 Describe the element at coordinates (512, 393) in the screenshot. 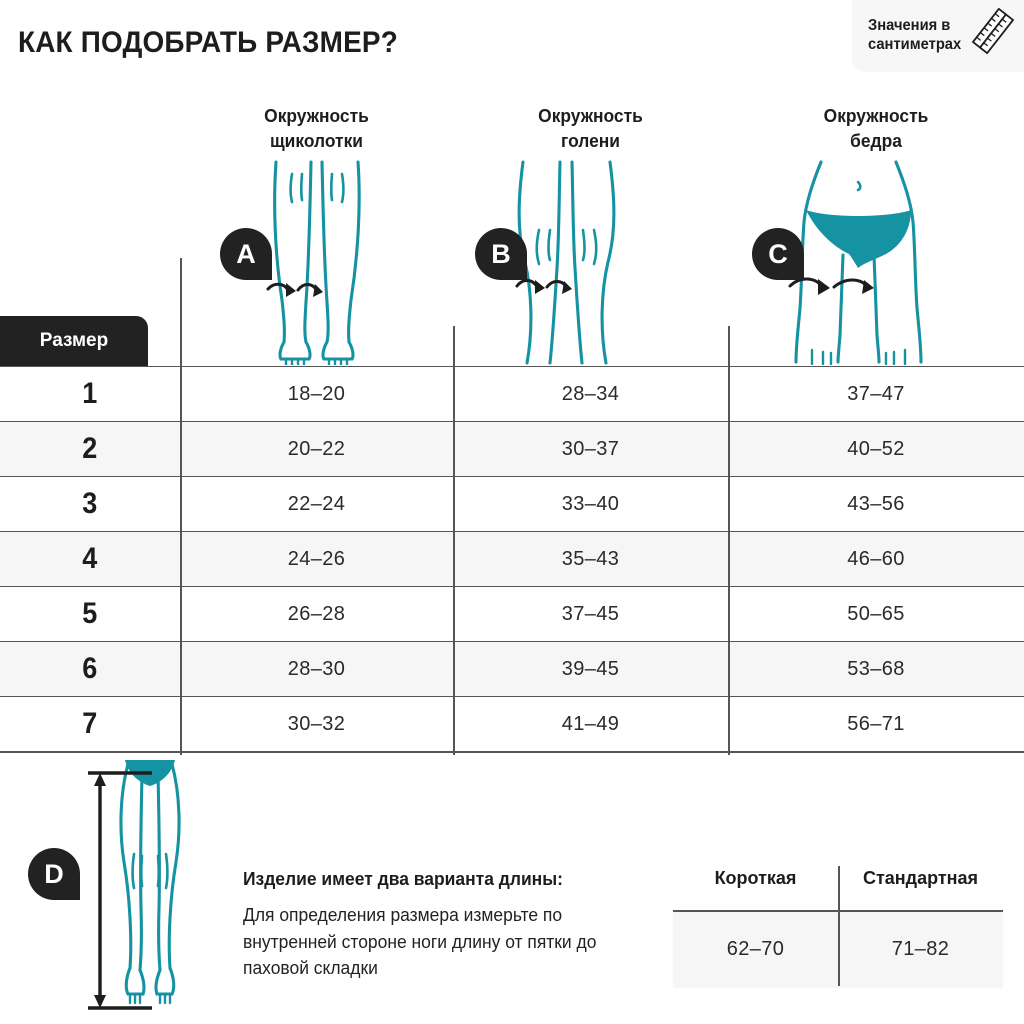

I see `table-row: 1 18–20 28–34 37–47` at that location.